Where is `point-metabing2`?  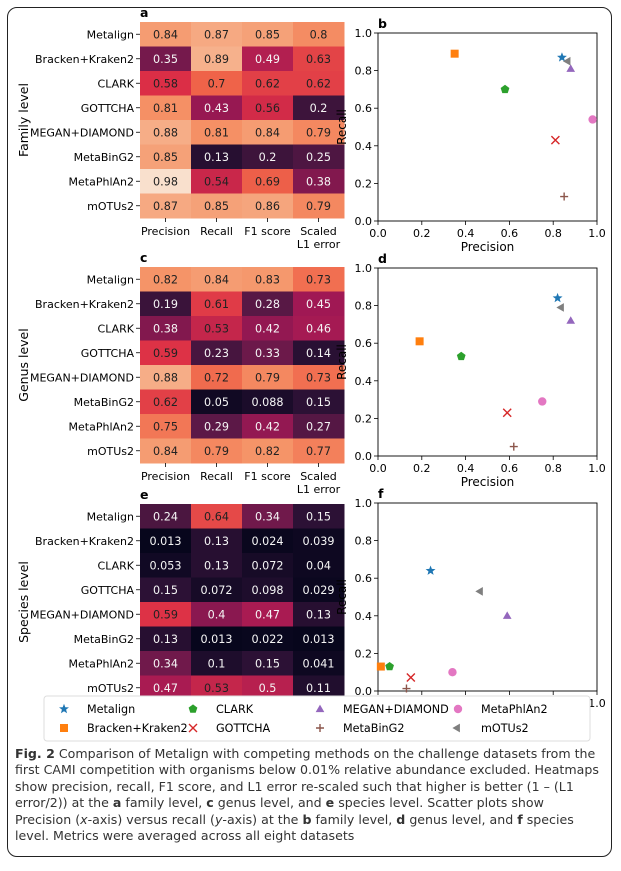 point-metabing2 is located at coordinates (564, 196).